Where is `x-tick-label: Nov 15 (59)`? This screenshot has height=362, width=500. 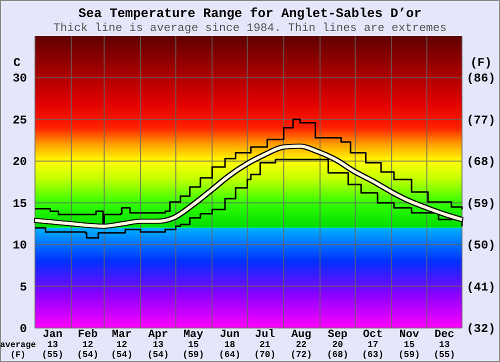 x-tick-label: Nov 15 (59) is located at coordinates (409, 344).